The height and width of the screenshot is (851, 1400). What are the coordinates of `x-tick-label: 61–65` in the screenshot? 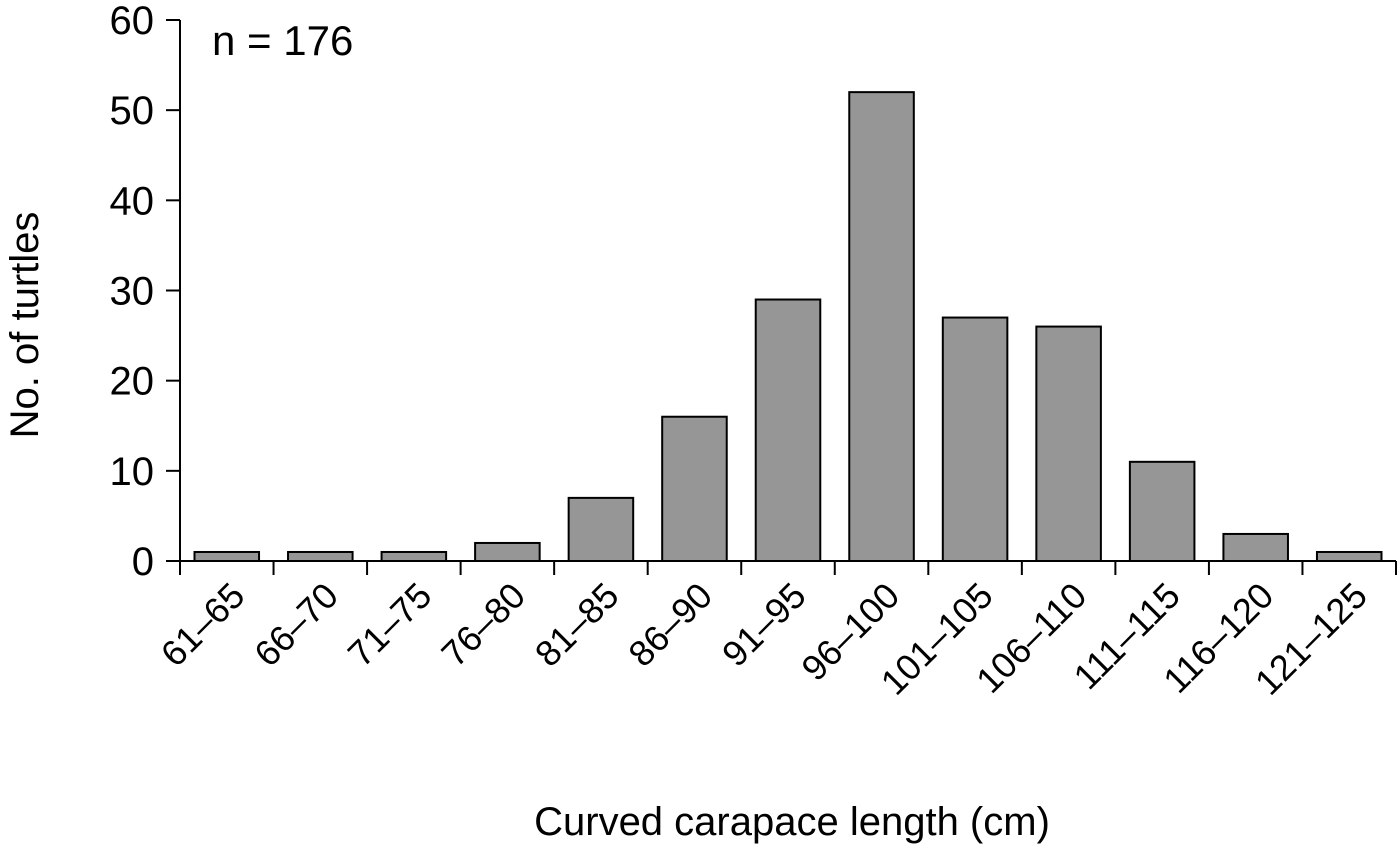 It's located at (203, 625).